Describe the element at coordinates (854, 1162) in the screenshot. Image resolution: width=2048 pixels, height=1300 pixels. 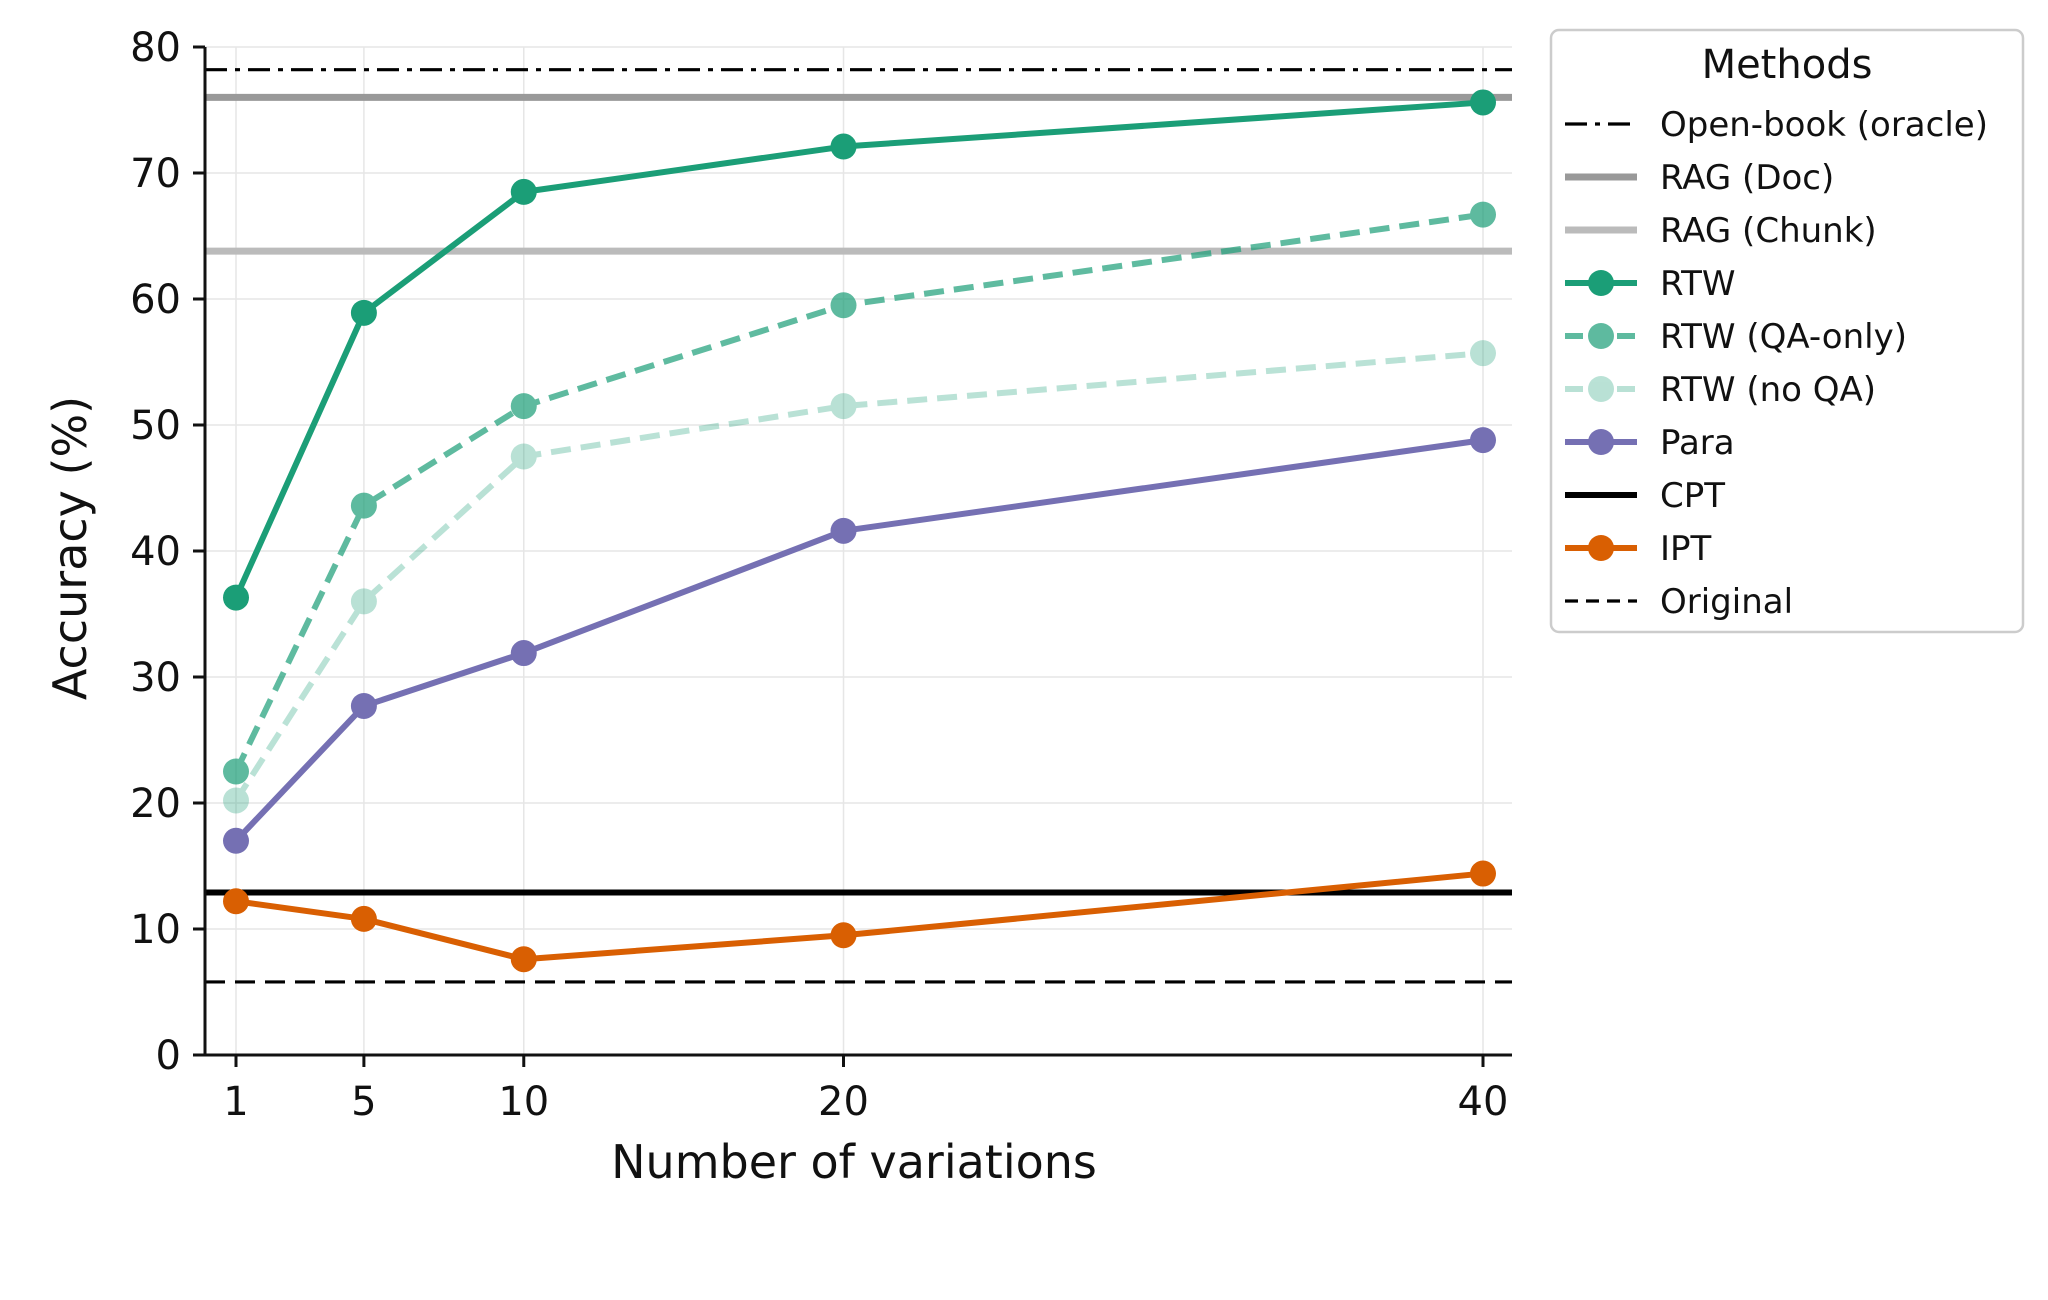
I see `x-axis-label: Number of variations` at that location.